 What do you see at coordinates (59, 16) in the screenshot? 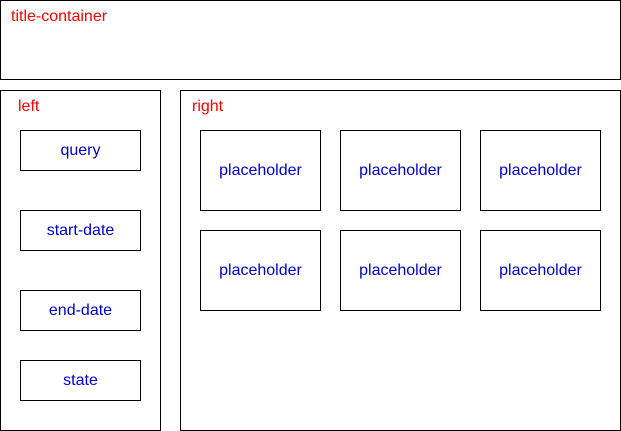
I see `title-container-label: title-container` at bounding box center [59, 16].